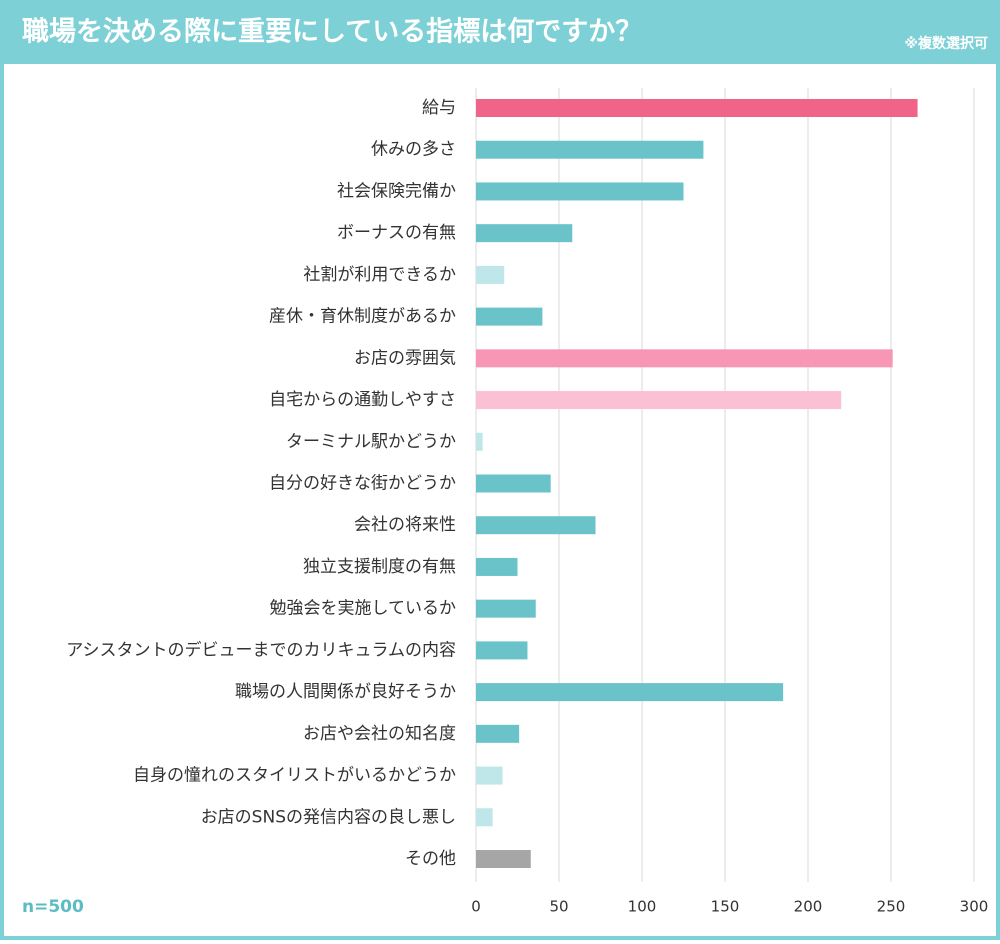  I want to click on y-tick-label: 自分の好きな街かどうか, so click(362, 484).